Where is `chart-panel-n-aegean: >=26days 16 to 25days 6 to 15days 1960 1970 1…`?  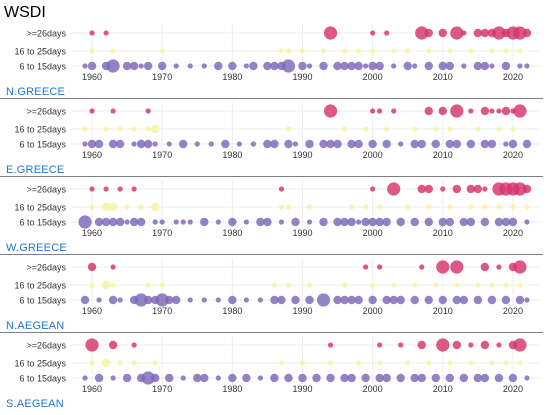 chart-panel-n-aegean: >=26days 16 to 25days 6 to 15days 1960 1970 1… is located at coordinates (277, 287).